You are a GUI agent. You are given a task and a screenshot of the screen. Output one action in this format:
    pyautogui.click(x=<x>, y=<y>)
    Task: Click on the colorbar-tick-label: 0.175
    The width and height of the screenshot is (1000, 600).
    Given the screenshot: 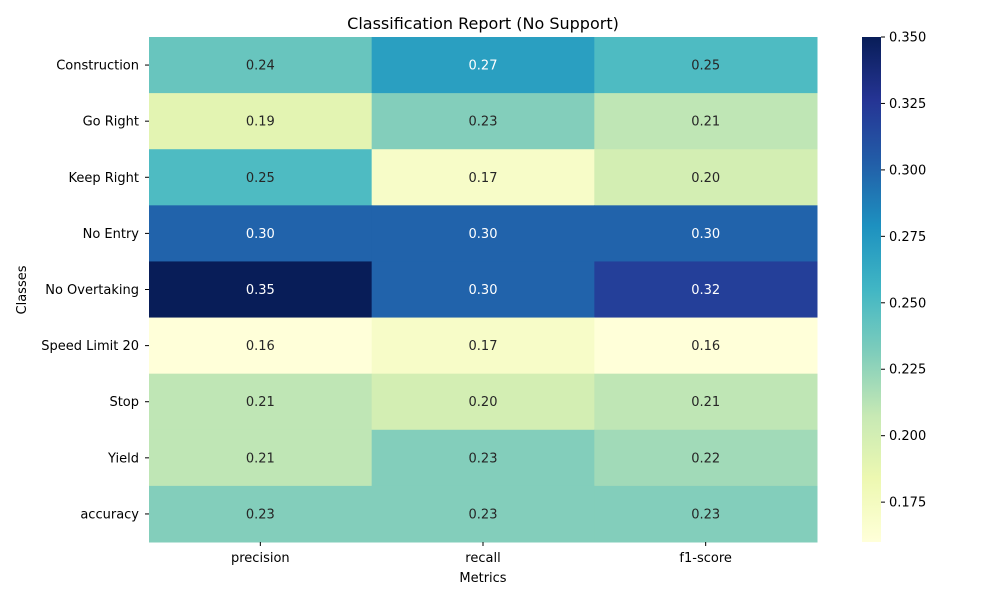 What is the action you would take?
    pyautogui.click(x=907, y=503)
    